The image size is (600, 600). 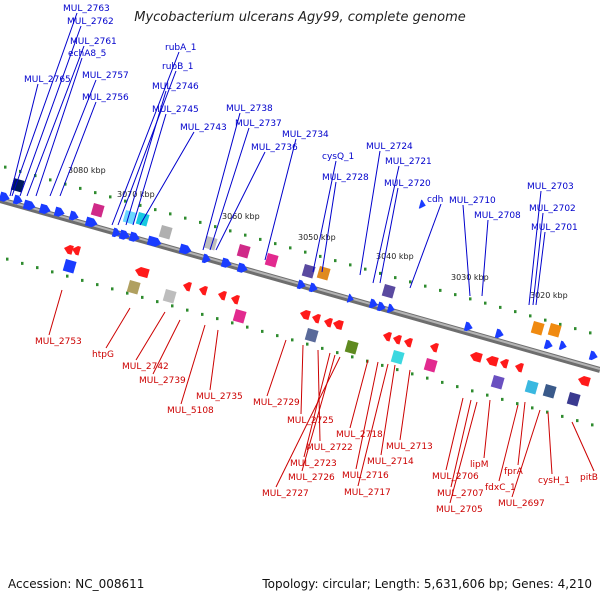 What do you see at coordinates (181, 48) in the screenshot?
I see `gene-label: rubA_1` at bounding box center [181, 48].